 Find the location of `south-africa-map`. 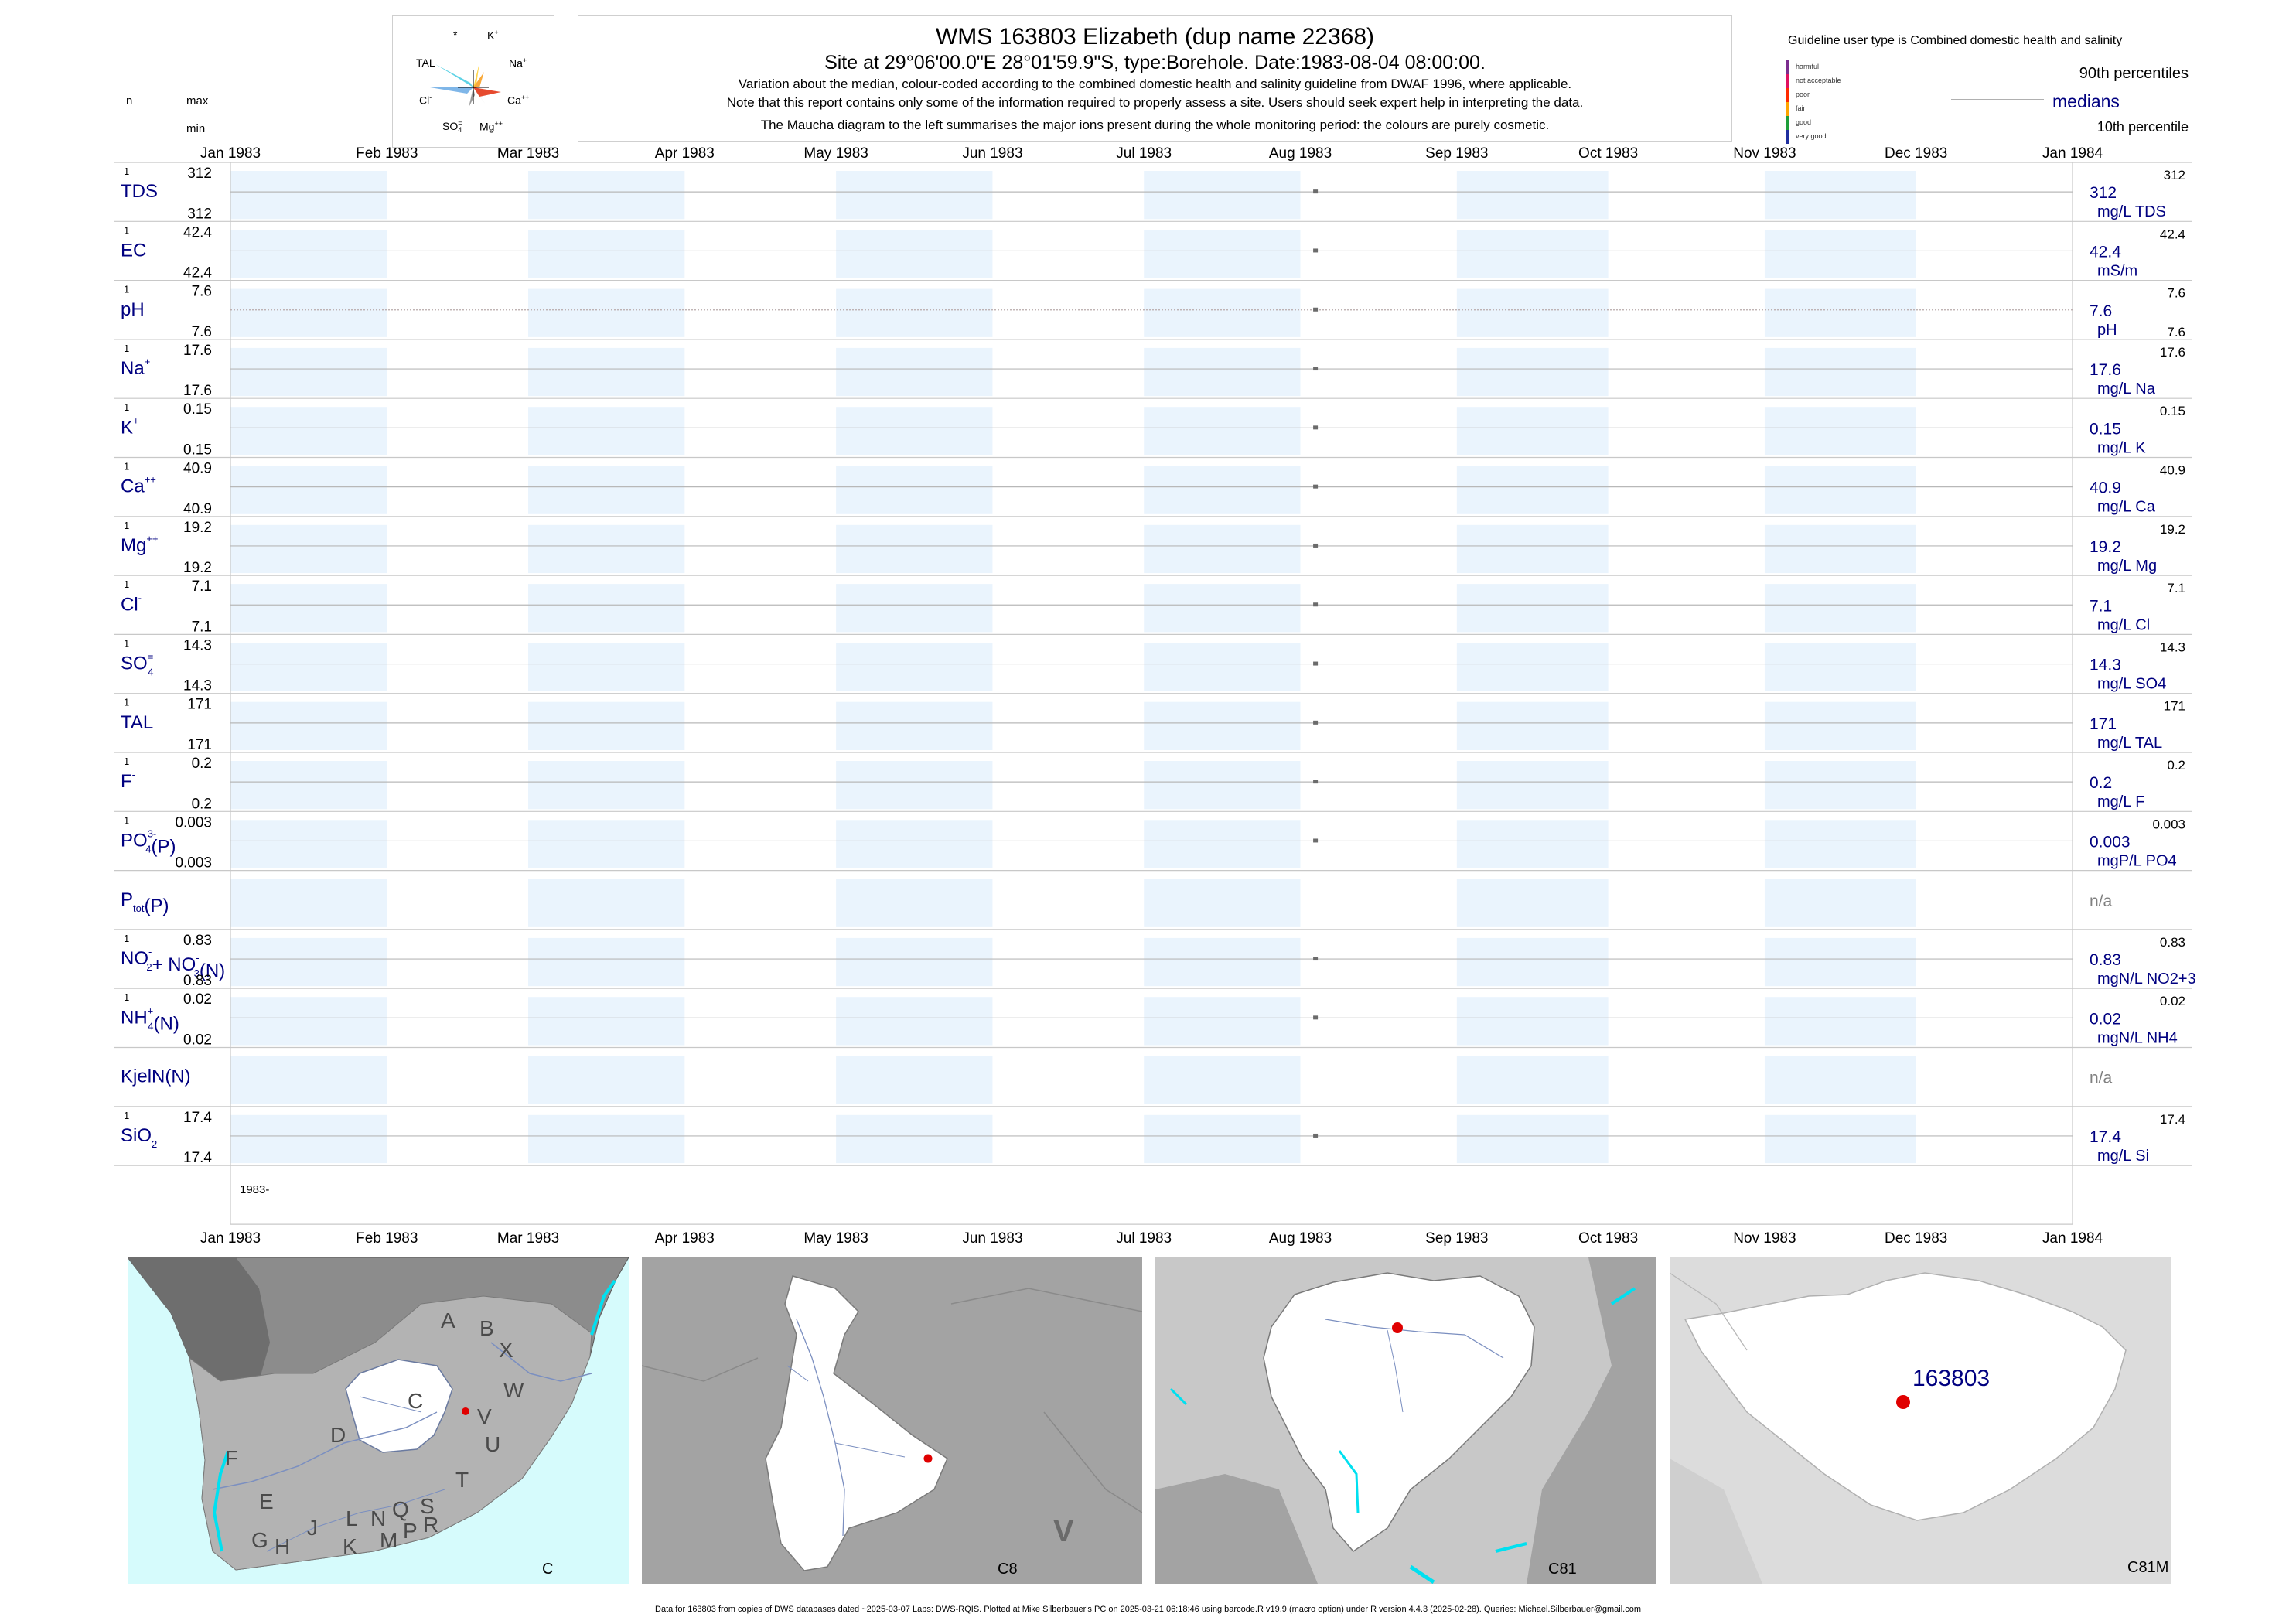

south-africa-map is located at coordinates (378, 1414).